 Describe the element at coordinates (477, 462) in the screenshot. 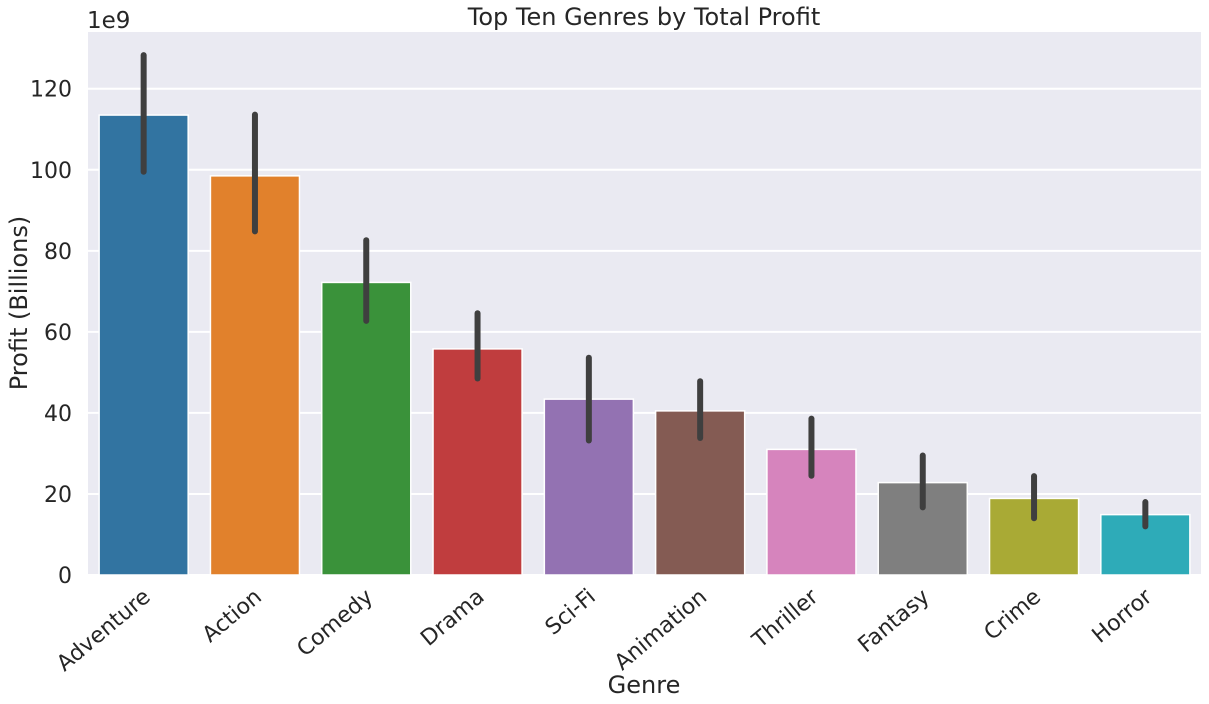

I see `bar-drama` at that location.